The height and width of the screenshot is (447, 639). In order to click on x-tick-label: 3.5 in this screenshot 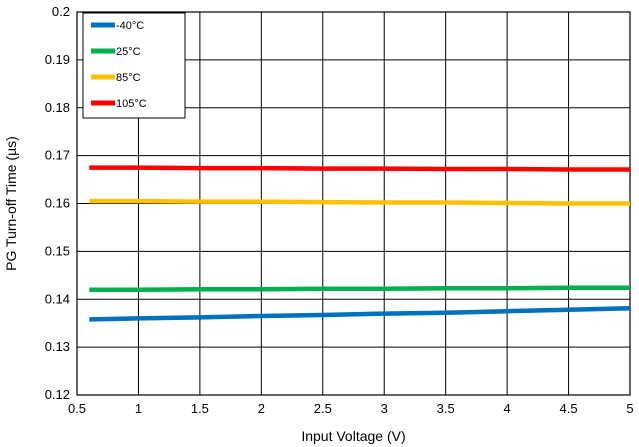, I will do `click(446, 408)`.